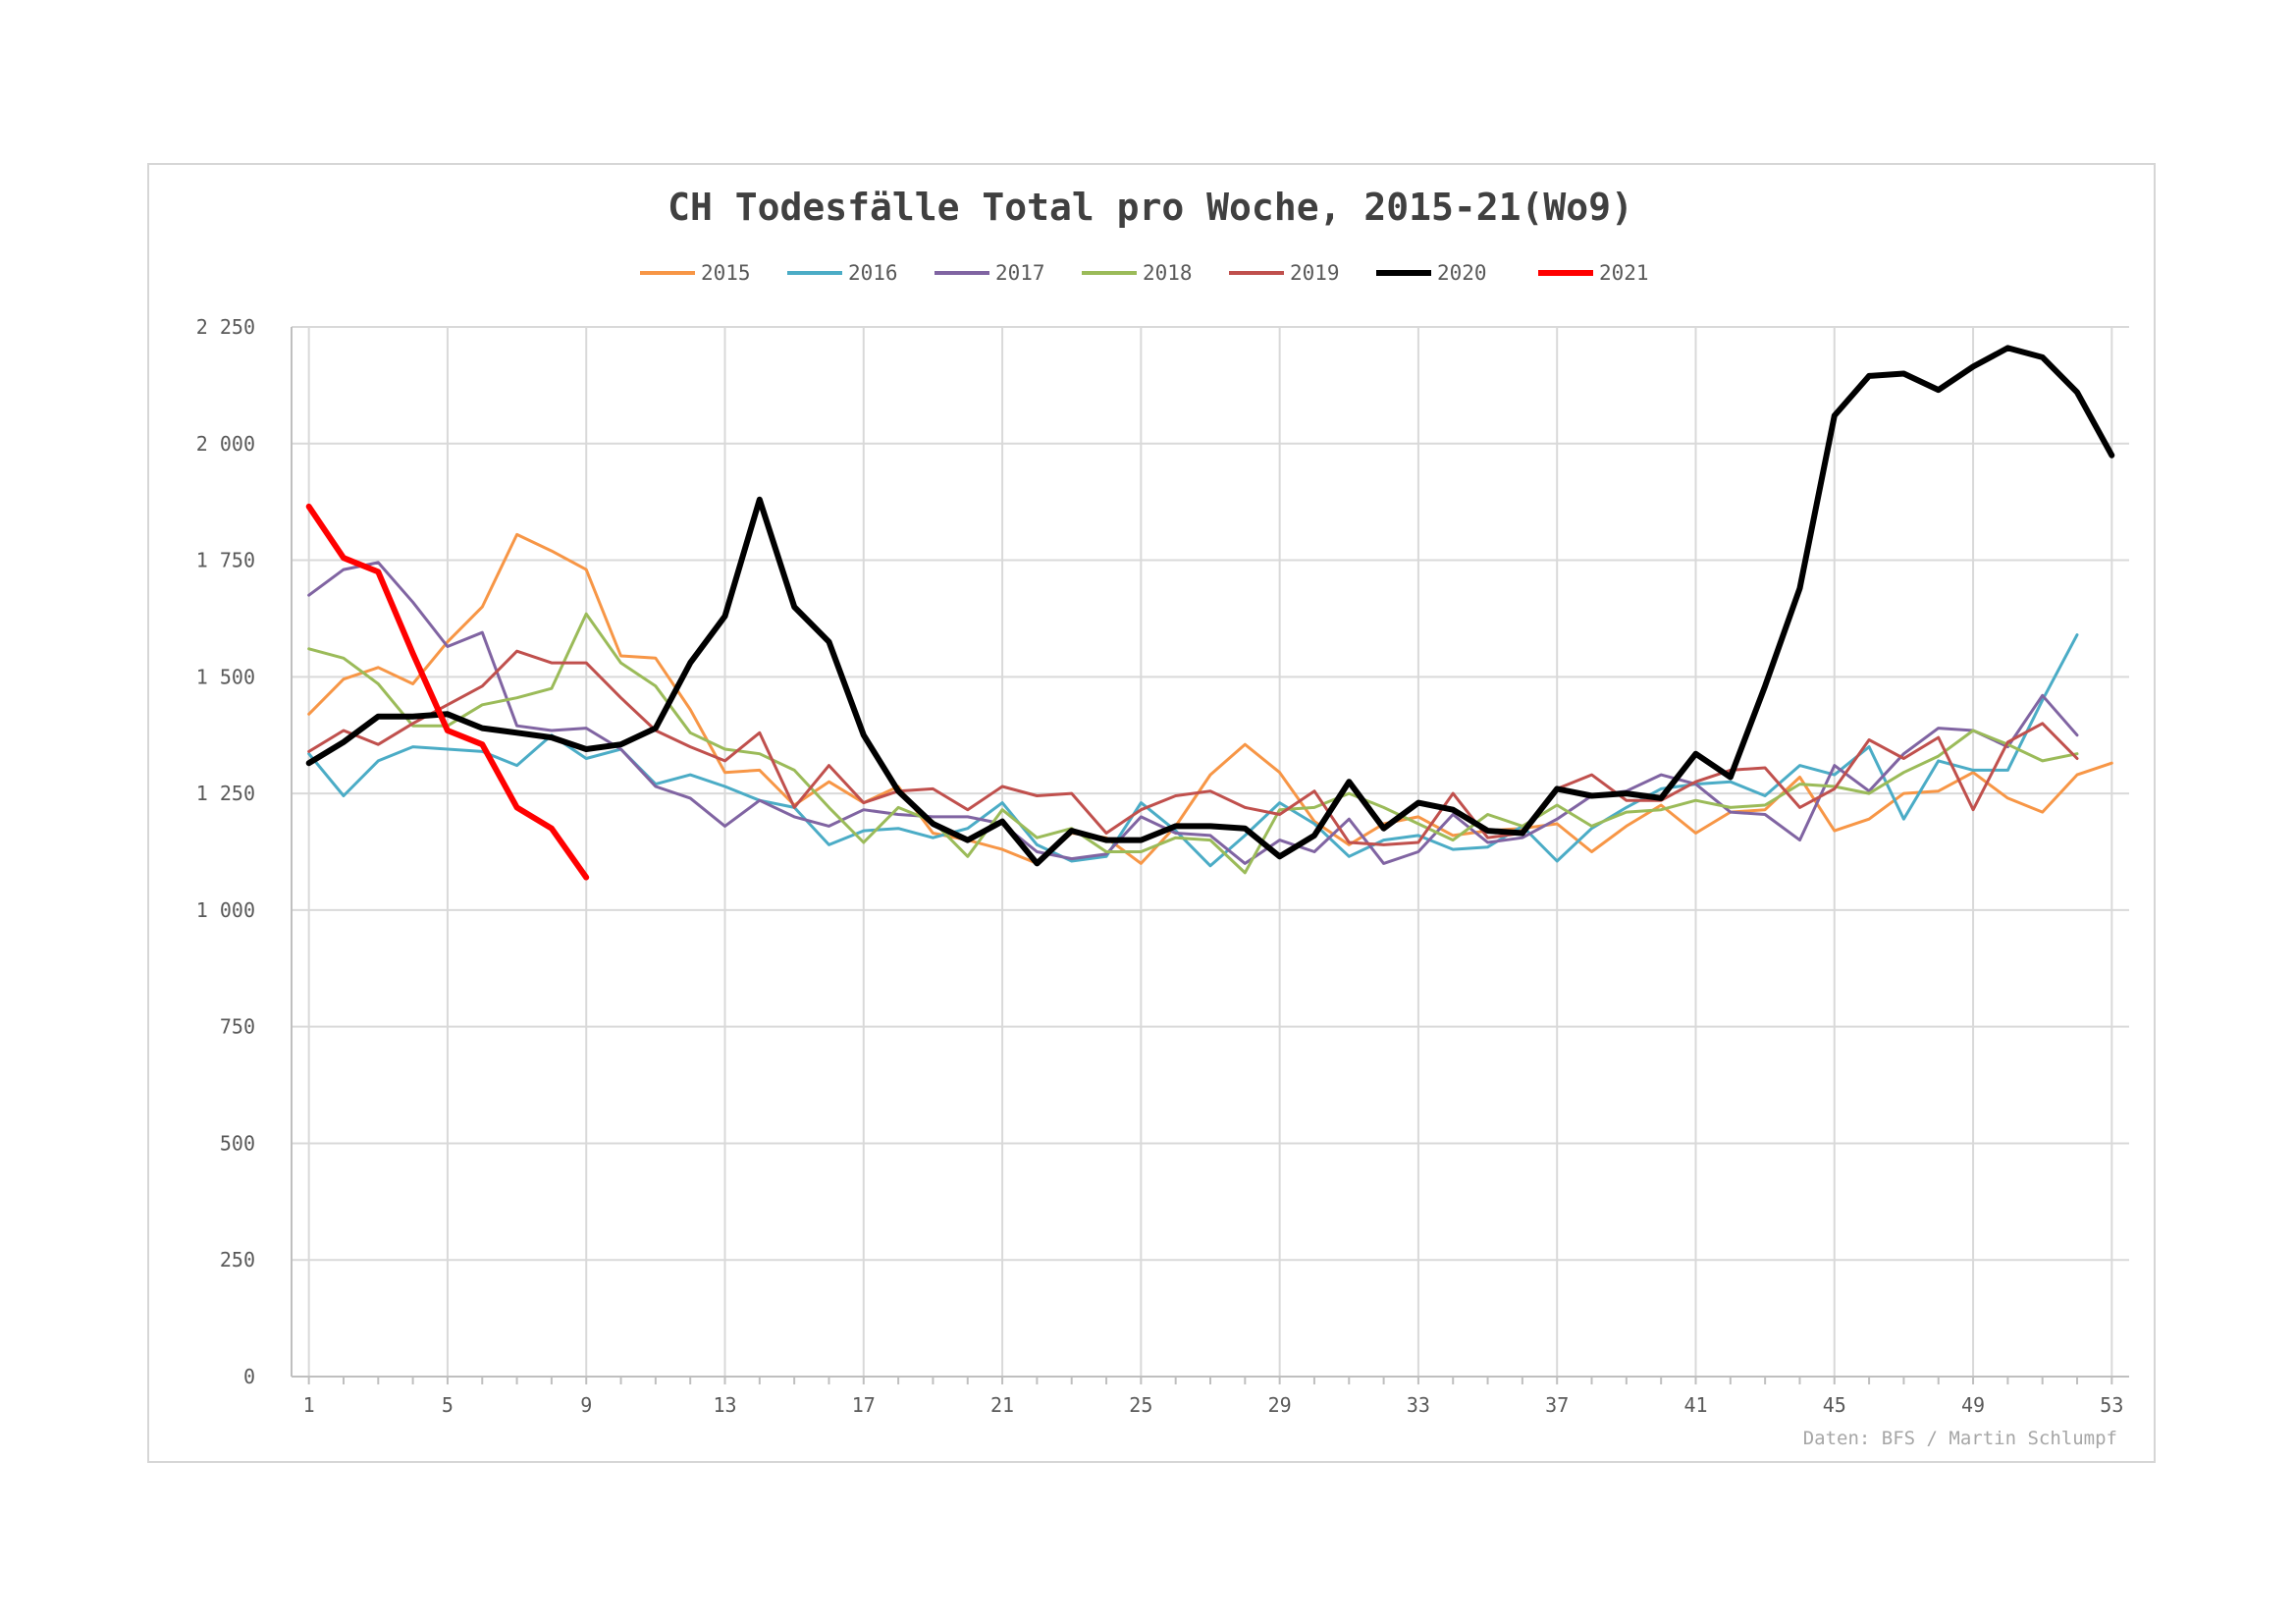  What do you see at coordinates (873, 273) in the screenshot?
I see `legend-label: 2016` at bounding box center [873, 273].